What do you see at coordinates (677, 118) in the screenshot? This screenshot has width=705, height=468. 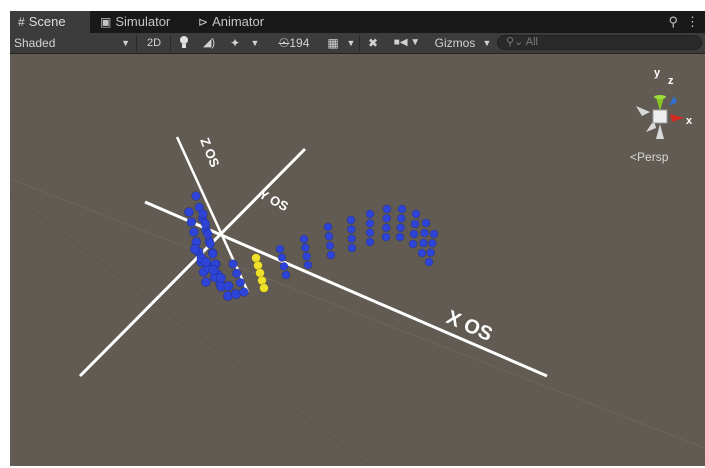 I see `gizmo-x-cone` at bounding box center [677, 118].